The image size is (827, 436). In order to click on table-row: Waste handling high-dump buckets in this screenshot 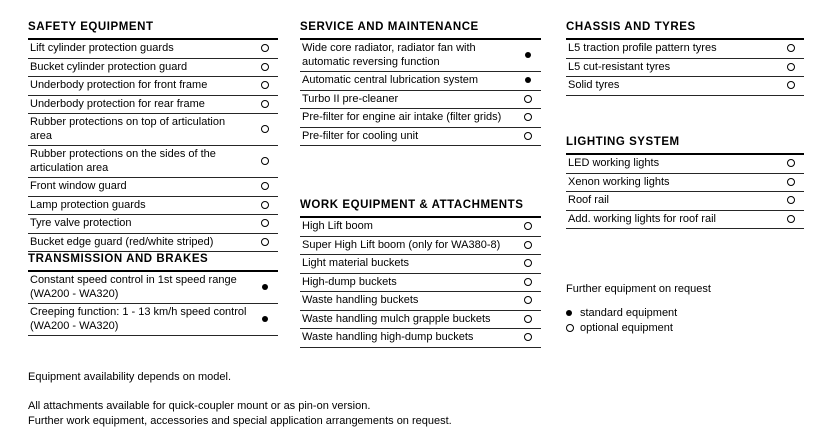, I will do `click(420, 338)`.